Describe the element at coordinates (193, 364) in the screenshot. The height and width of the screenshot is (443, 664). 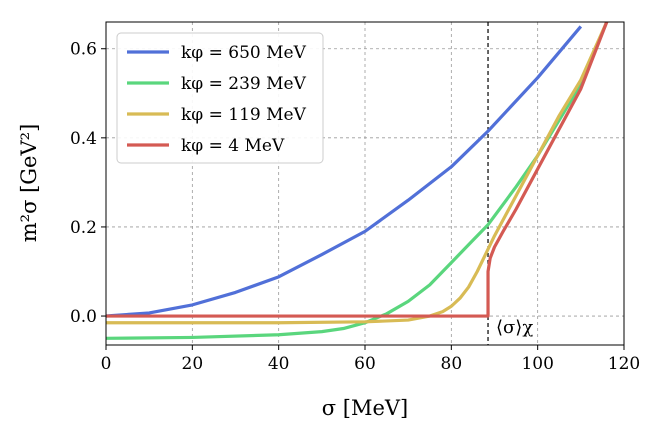
I see `x-tick-label: 20` at that location.